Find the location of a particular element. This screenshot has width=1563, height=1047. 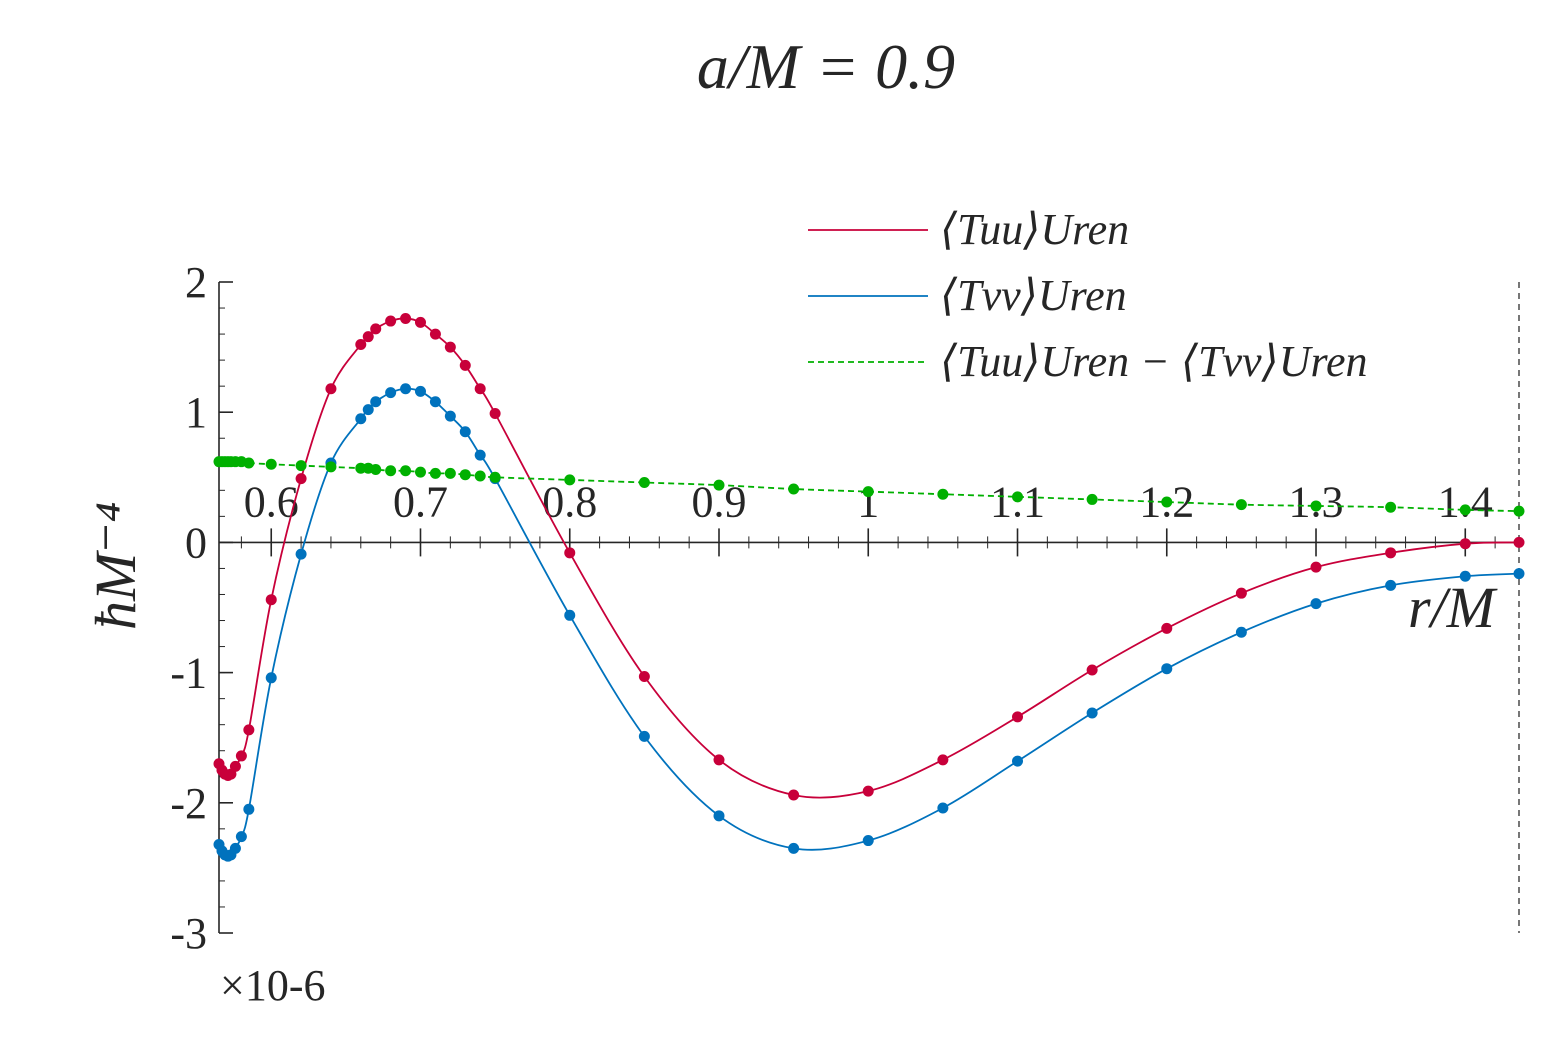

y-tick-label: -3 is located at coordinates (188, 933).